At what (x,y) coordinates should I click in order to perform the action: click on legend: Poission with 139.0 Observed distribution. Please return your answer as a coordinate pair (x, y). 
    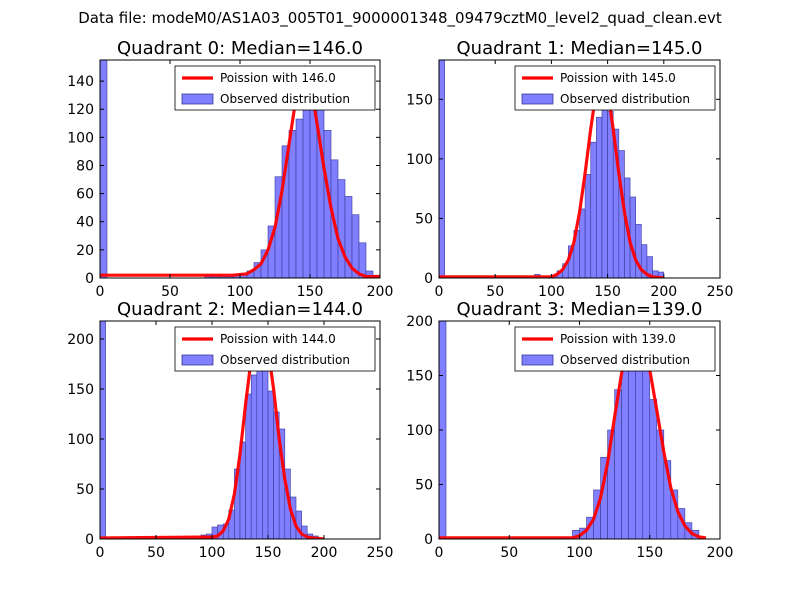
    Looking at the image, I should click on (615, 349).